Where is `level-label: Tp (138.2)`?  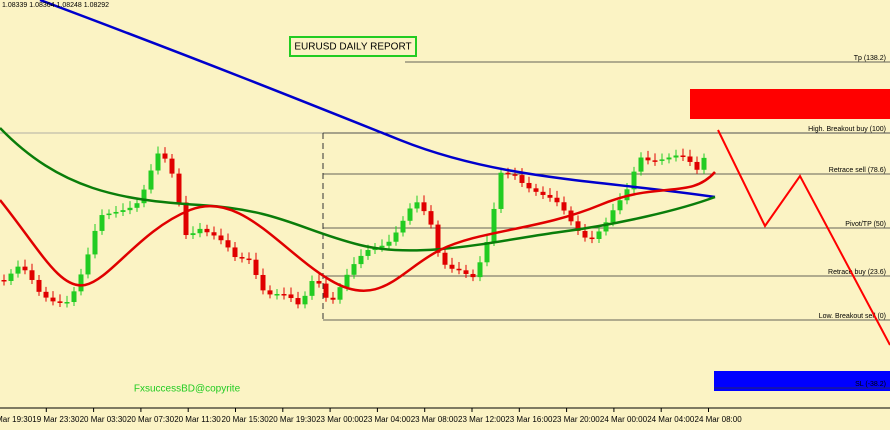 level-label: Tp (138.2) is located at coordinates (870, 58).